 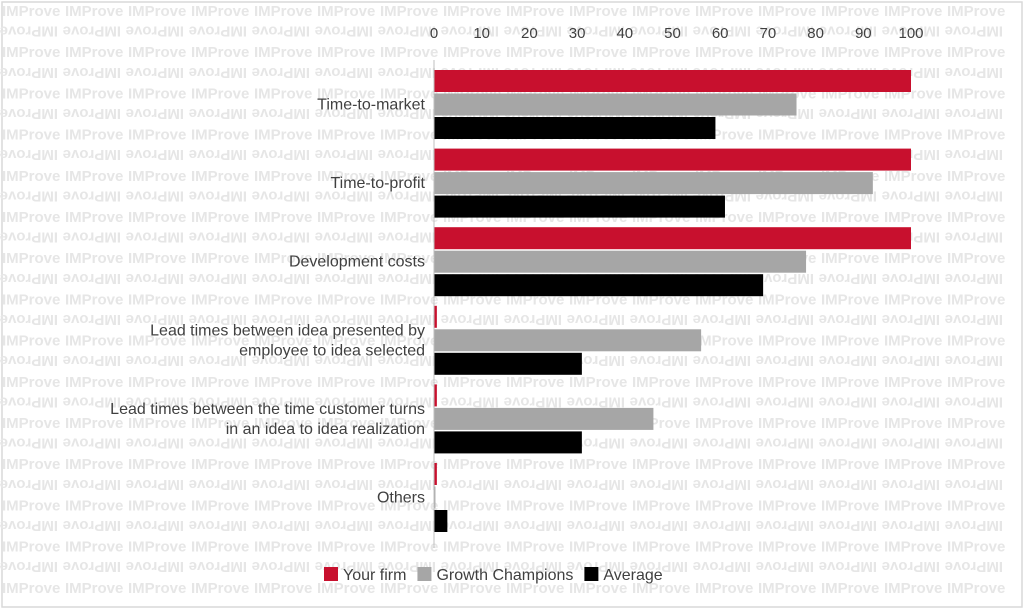 I want to click on category-label: Time-to-market, so click(x=371, y=105).